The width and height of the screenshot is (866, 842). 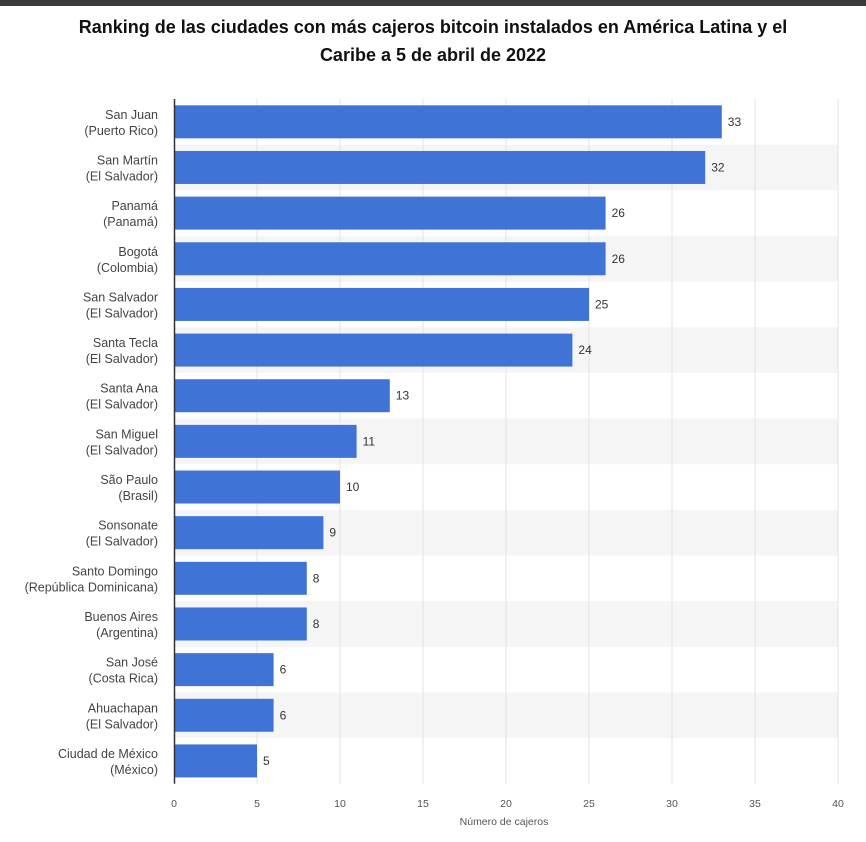 What do you see at coordinates (91, 587) in the screenshot?
I see `category-label: (República Dominicana)` at bounding box center [91, 587].